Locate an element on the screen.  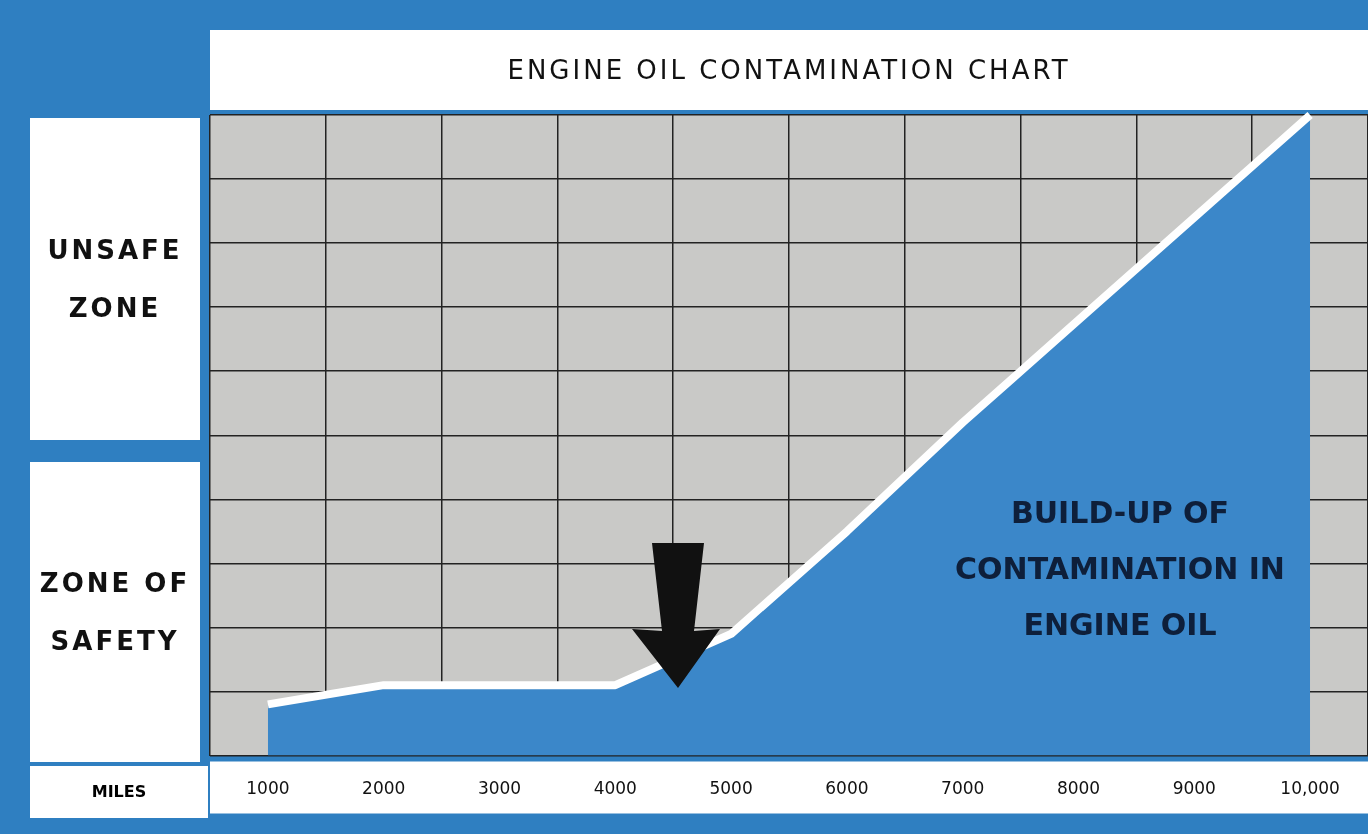
x-tick-label: 3000 is located at coordinates (499, 788).